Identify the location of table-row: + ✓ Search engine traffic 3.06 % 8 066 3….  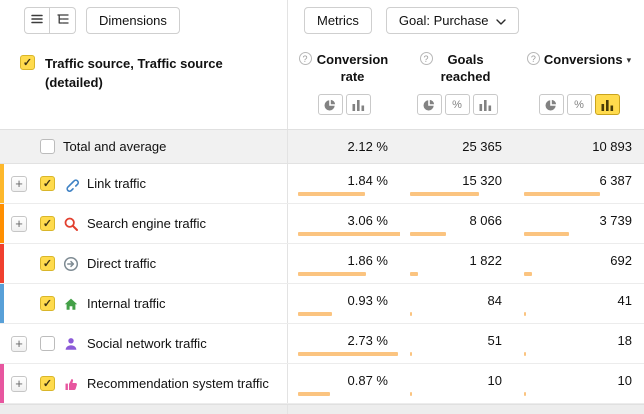
(322, 224).